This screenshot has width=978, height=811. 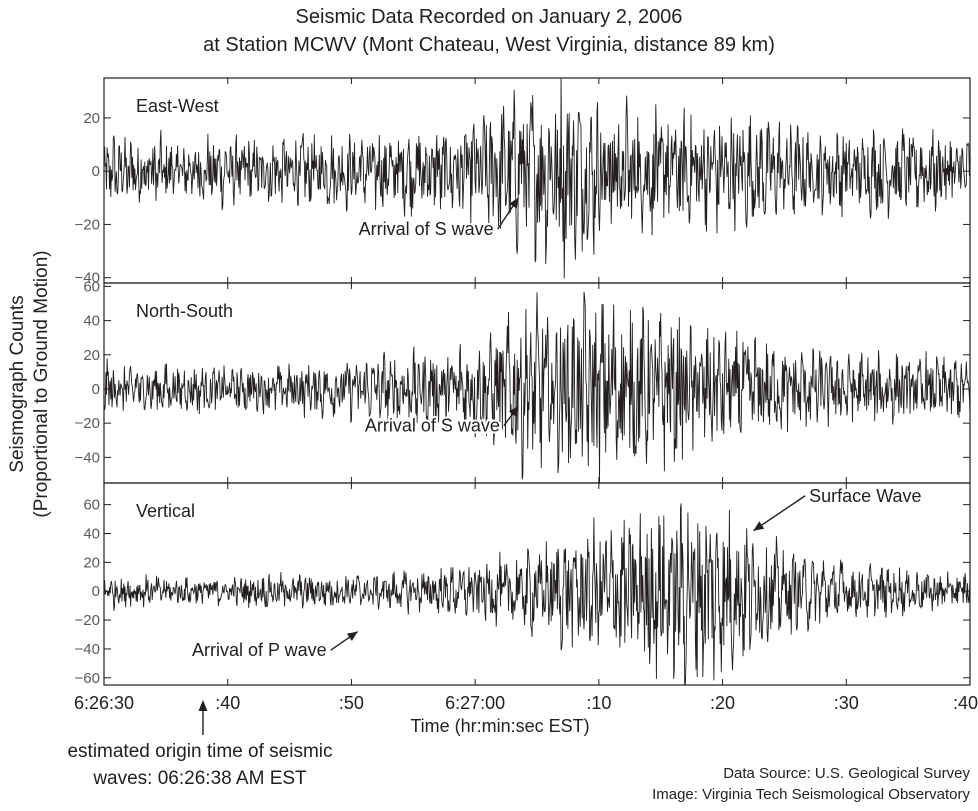 I want to click on page-title: Seismic Data Recorded on January 2, 2006, so click(x=489, y=17).